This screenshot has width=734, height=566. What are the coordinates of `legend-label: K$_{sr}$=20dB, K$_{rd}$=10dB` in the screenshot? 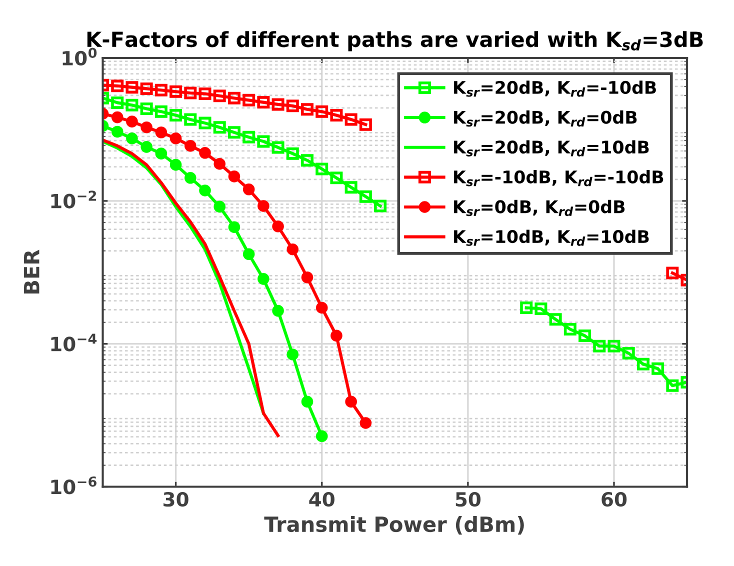 It's located at (551, 148).